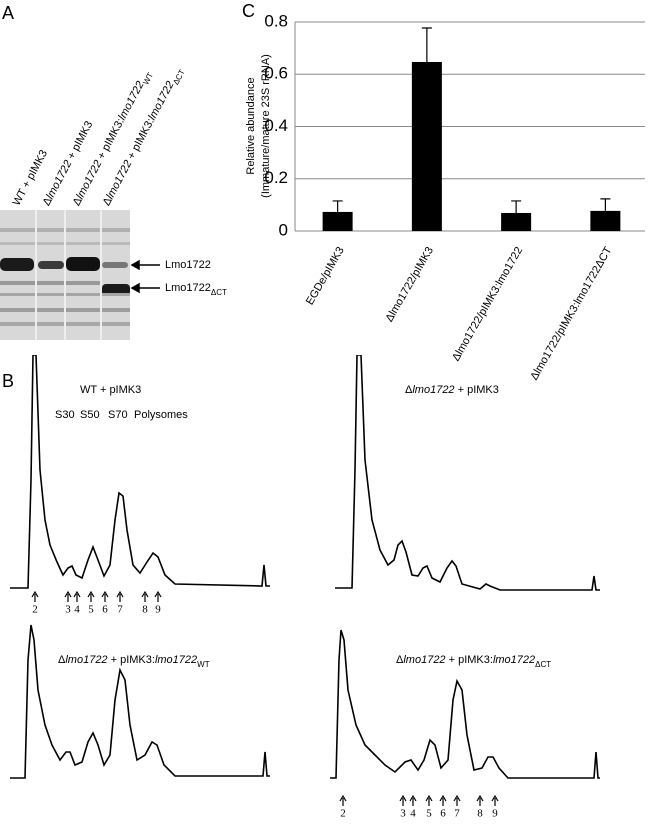  Describe the element at coordinates (276, 20) in the screenshot. I see `y-tick-label: 0.8` at that location.